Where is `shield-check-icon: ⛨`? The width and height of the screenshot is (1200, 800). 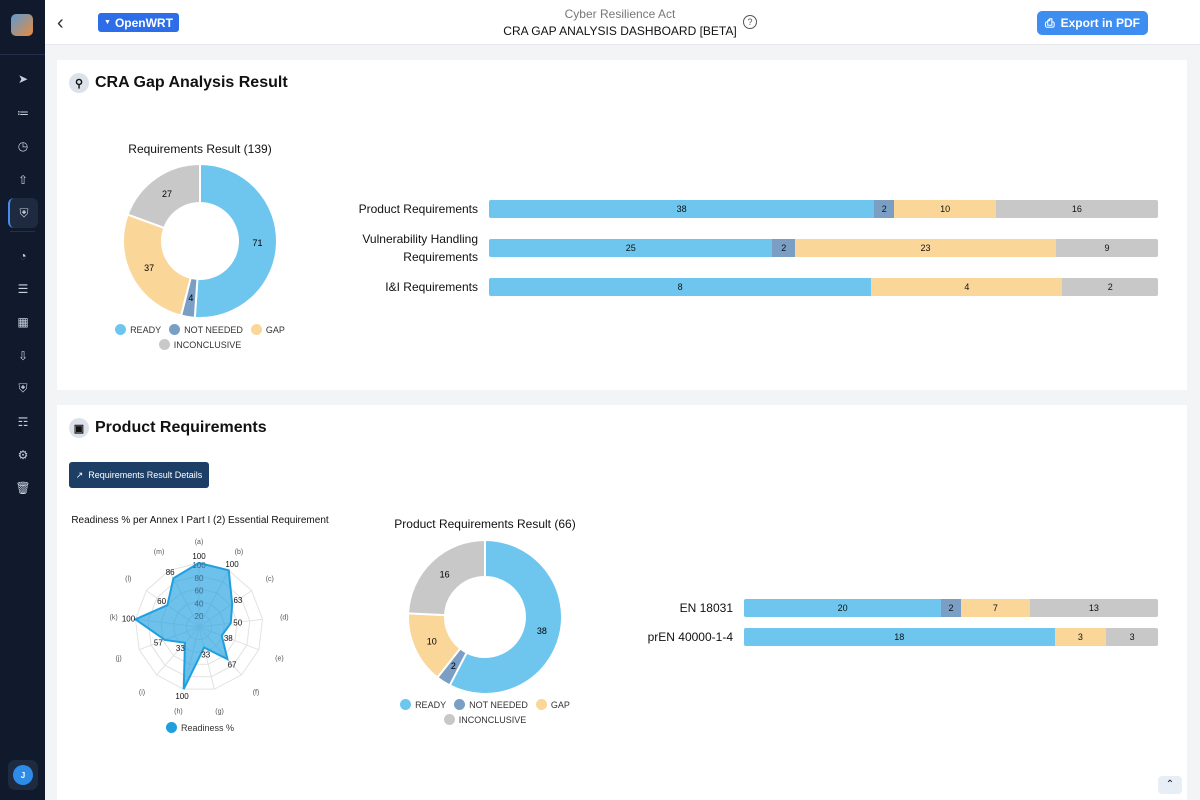
shield-check-icon: ⛨ is located at coordinates (23, 213).